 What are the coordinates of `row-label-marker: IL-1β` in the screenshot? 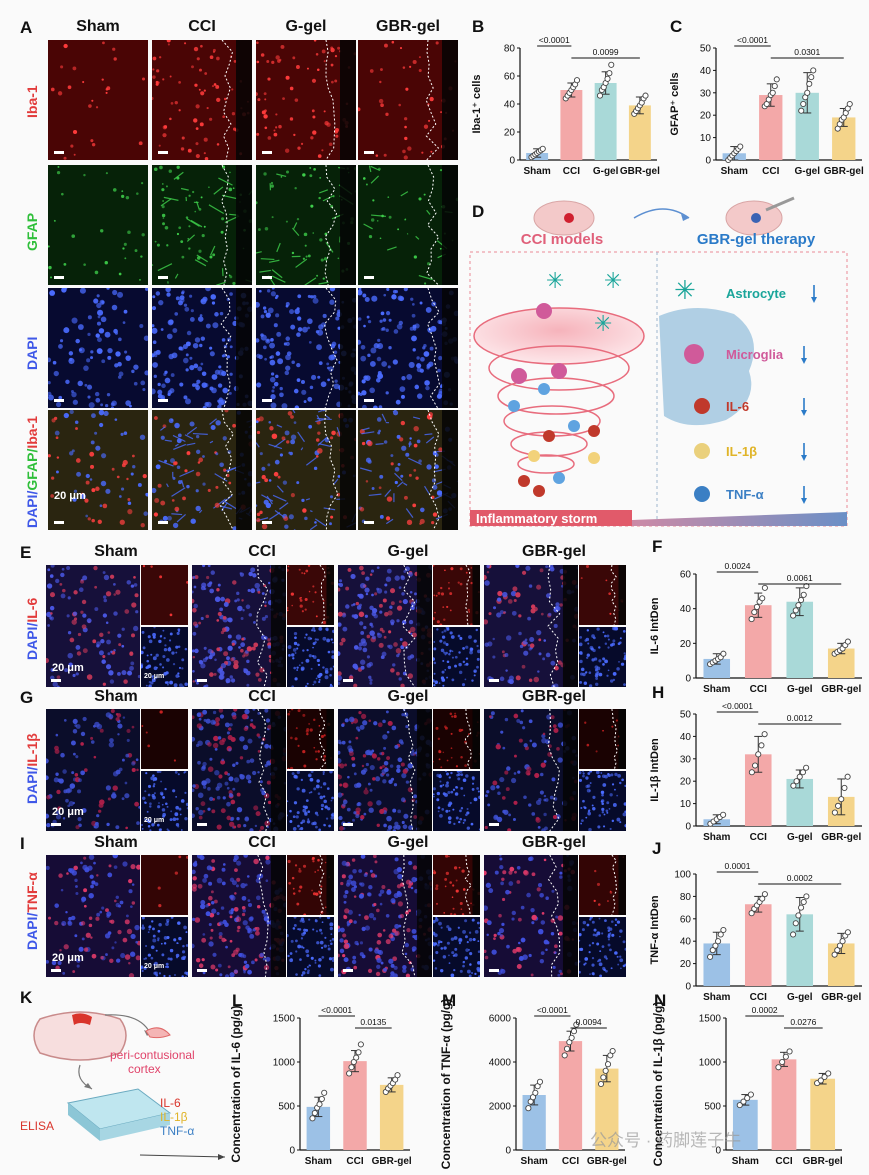 It's located at (32, 750).